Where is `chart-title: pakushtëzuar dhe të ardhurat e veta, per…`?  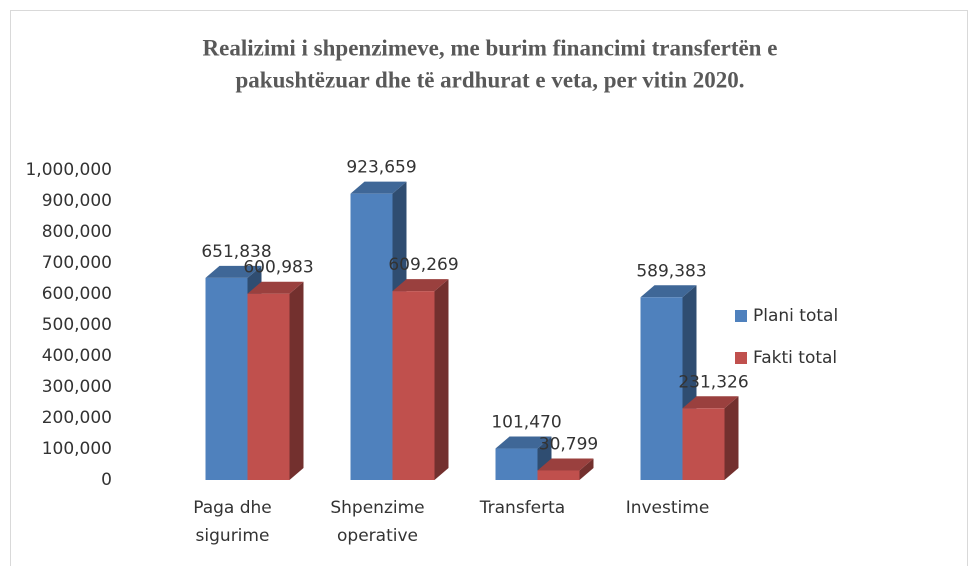
chart-title: pakushtëzuar dhe të ardhurat e veta, per… is located at coordinates (490, 79).